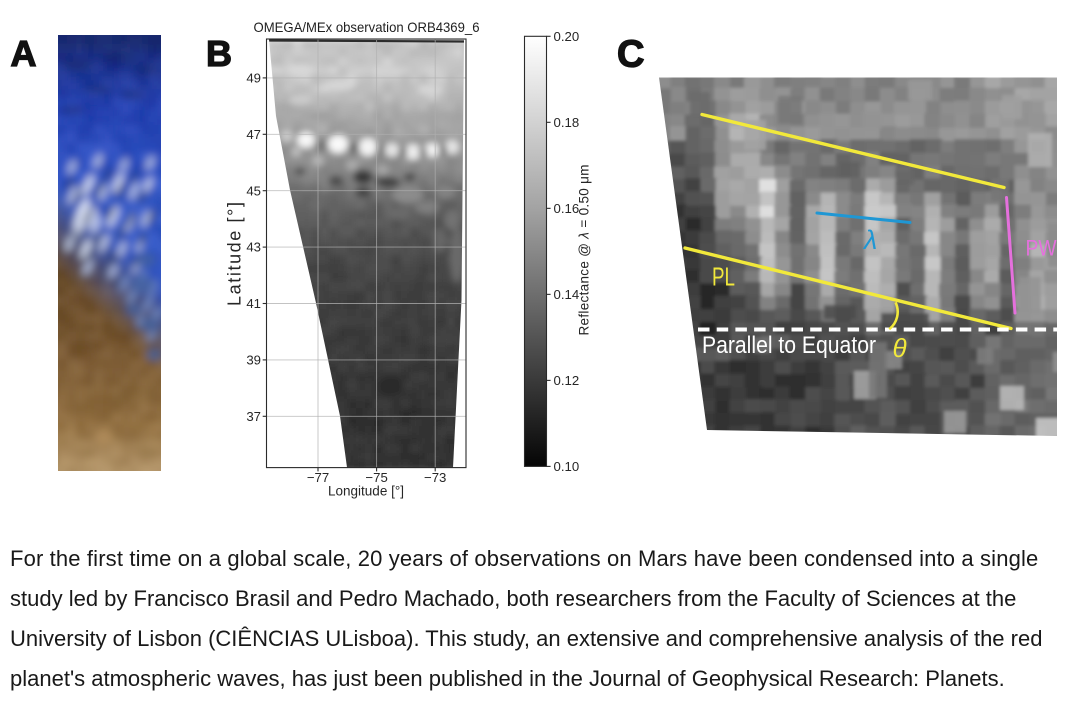  I want to click on svg-text: 0.12, so click(567, 380).